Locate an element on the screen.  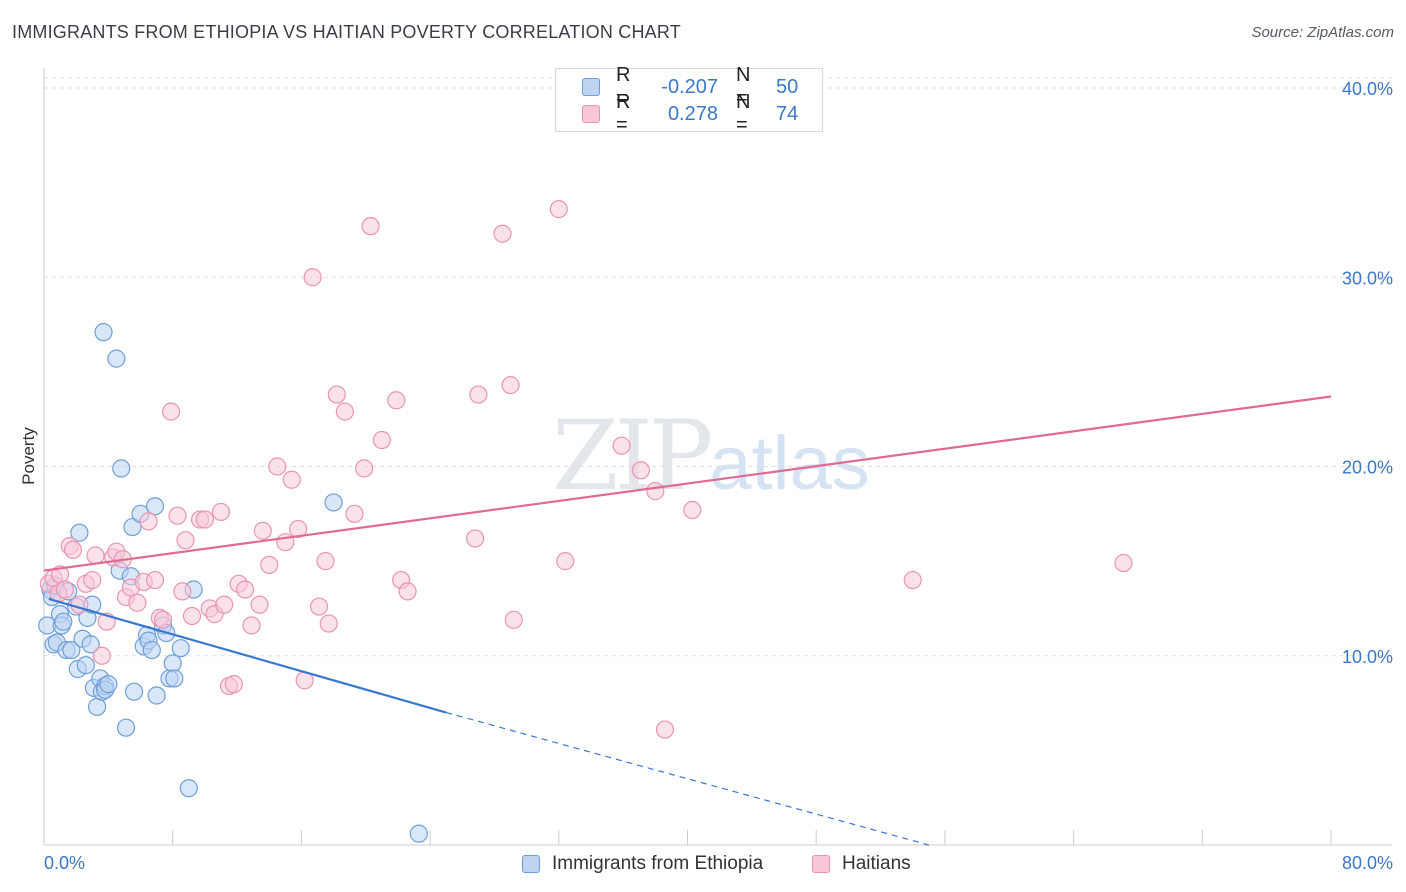
r-value: -0.207 is located at coordinates (689, 86).